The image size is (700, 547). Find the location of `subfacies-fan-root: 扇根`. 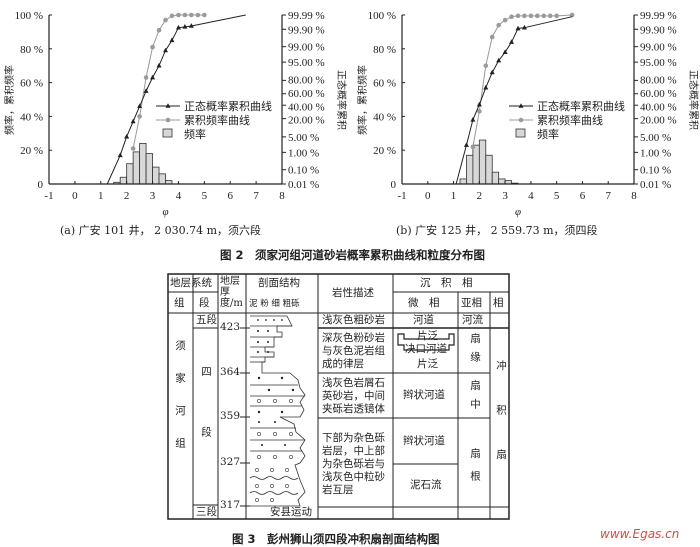

subfacies-fan-root: 扇根 is located at coordinates (475, 470).